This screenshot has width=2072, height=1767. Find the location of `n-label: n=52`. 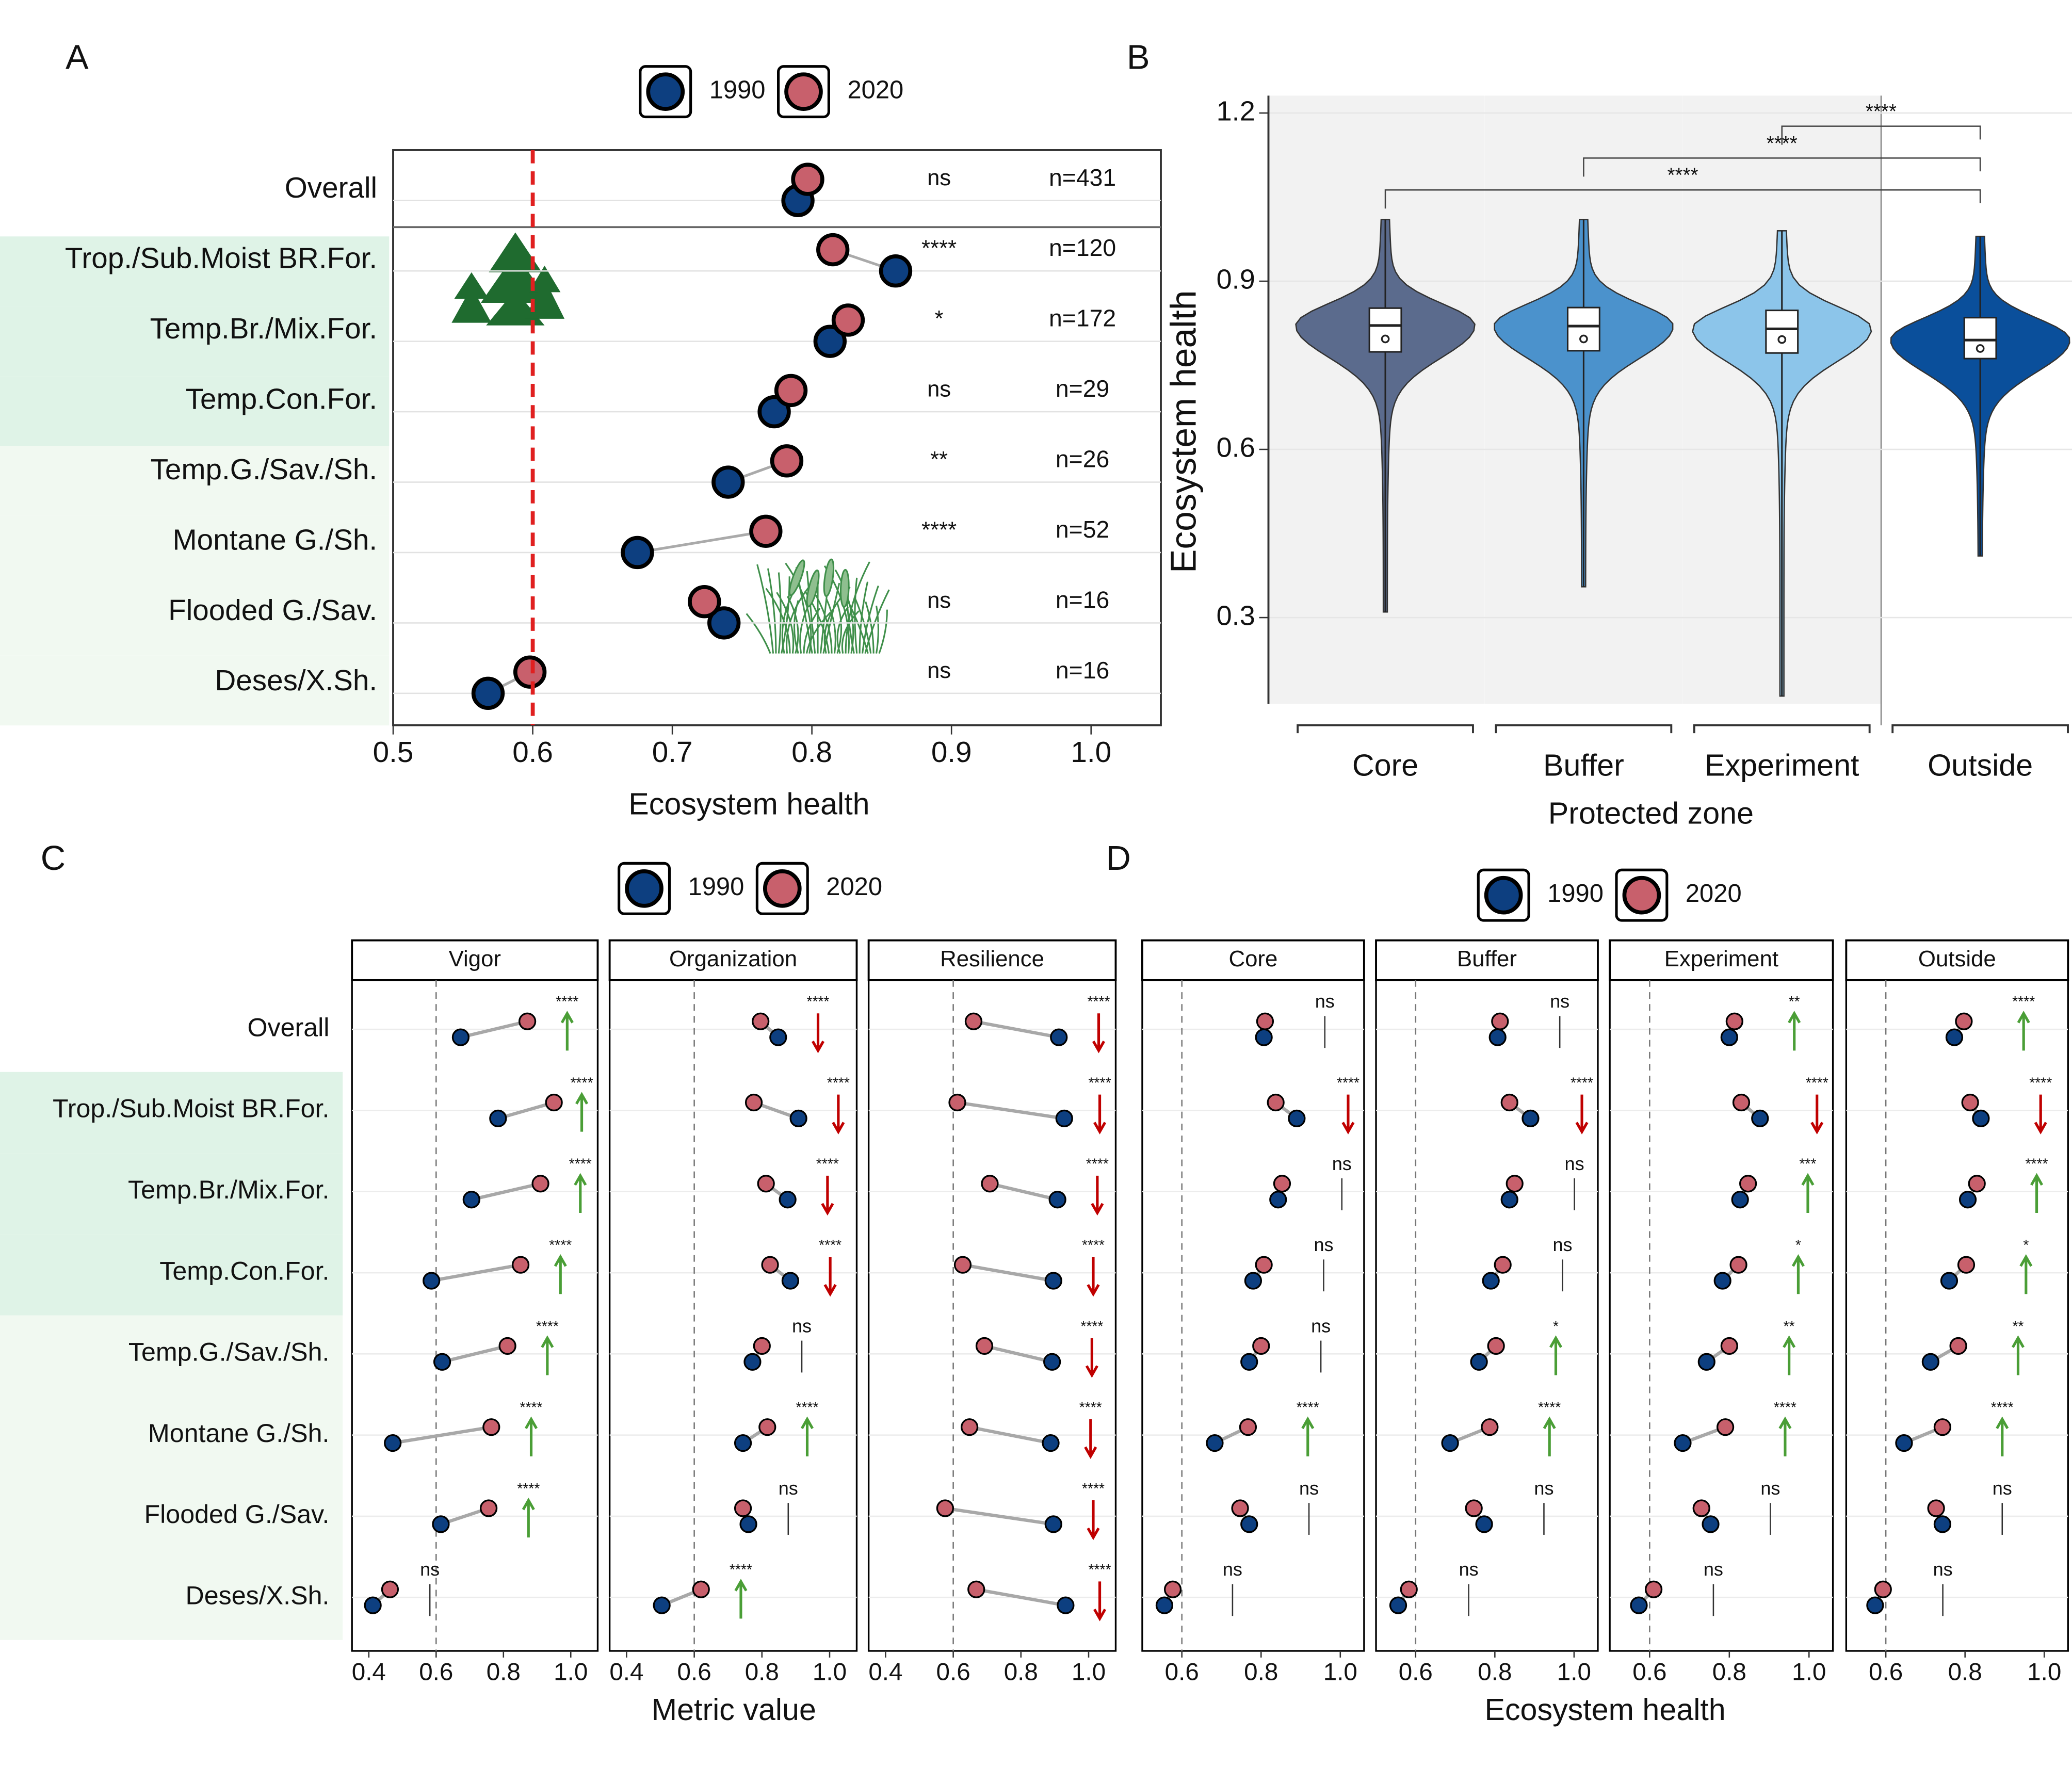

n-label: n=52 is located at coordinates (1082, 529).